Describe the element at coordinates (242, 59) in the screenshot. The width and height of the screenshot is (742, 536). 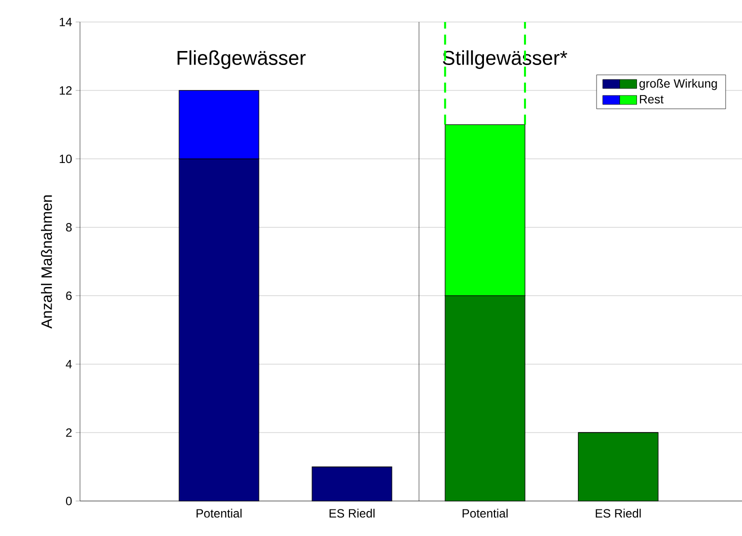
I see `text: Fließgewässer` at that location.